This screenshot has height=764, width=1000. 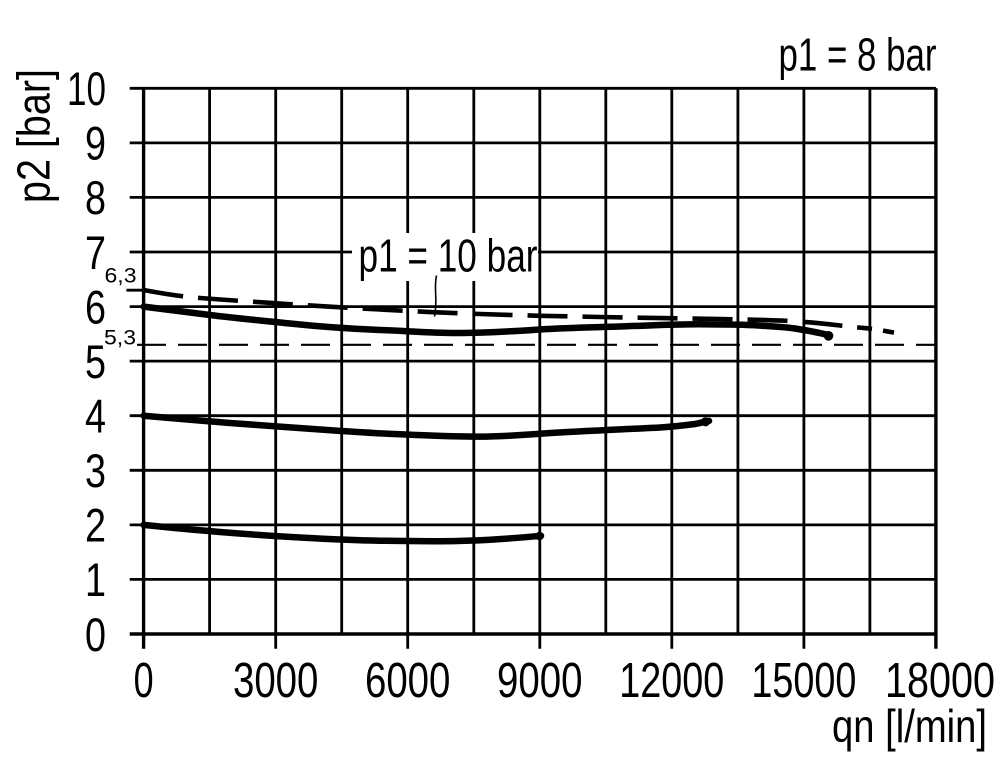 What do you see at coordinates (95, 306) in the screenshot?
I see `svg-text: 6` at bounding box center [95, 306].